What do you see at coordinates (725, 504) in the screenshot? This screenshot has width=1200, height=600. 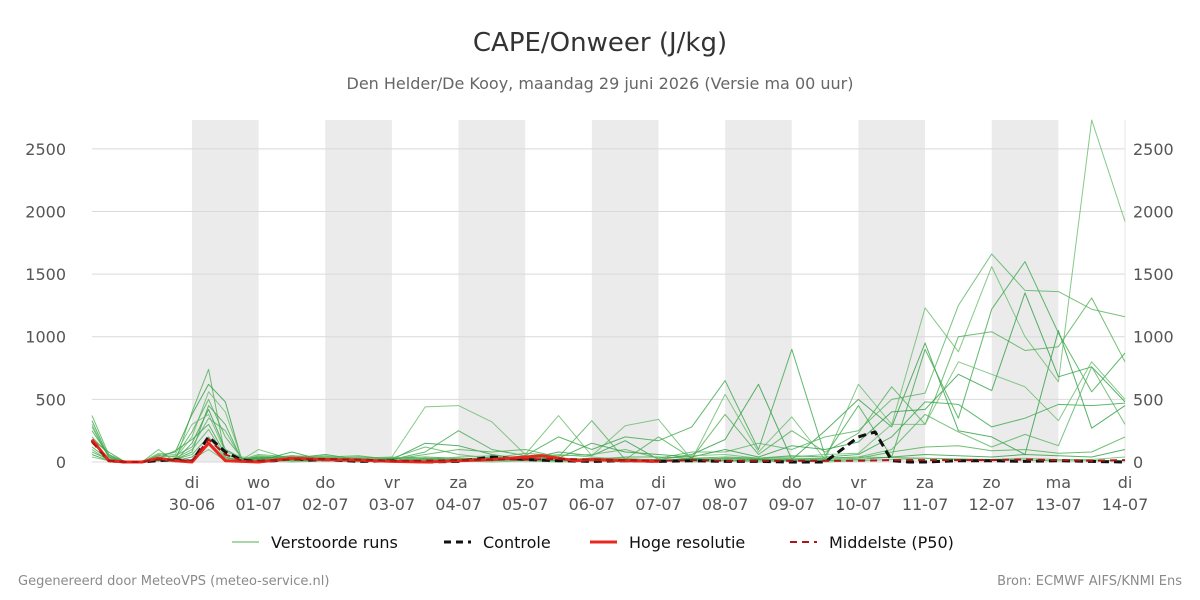 I see `x-tick-date: 08-07` at bounding box center [725, 504].